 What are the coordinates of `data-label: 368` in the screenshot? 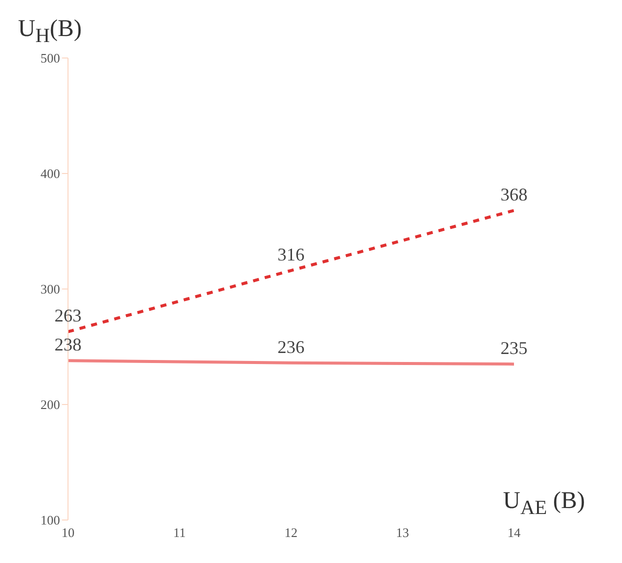 It's located at (514, 194).